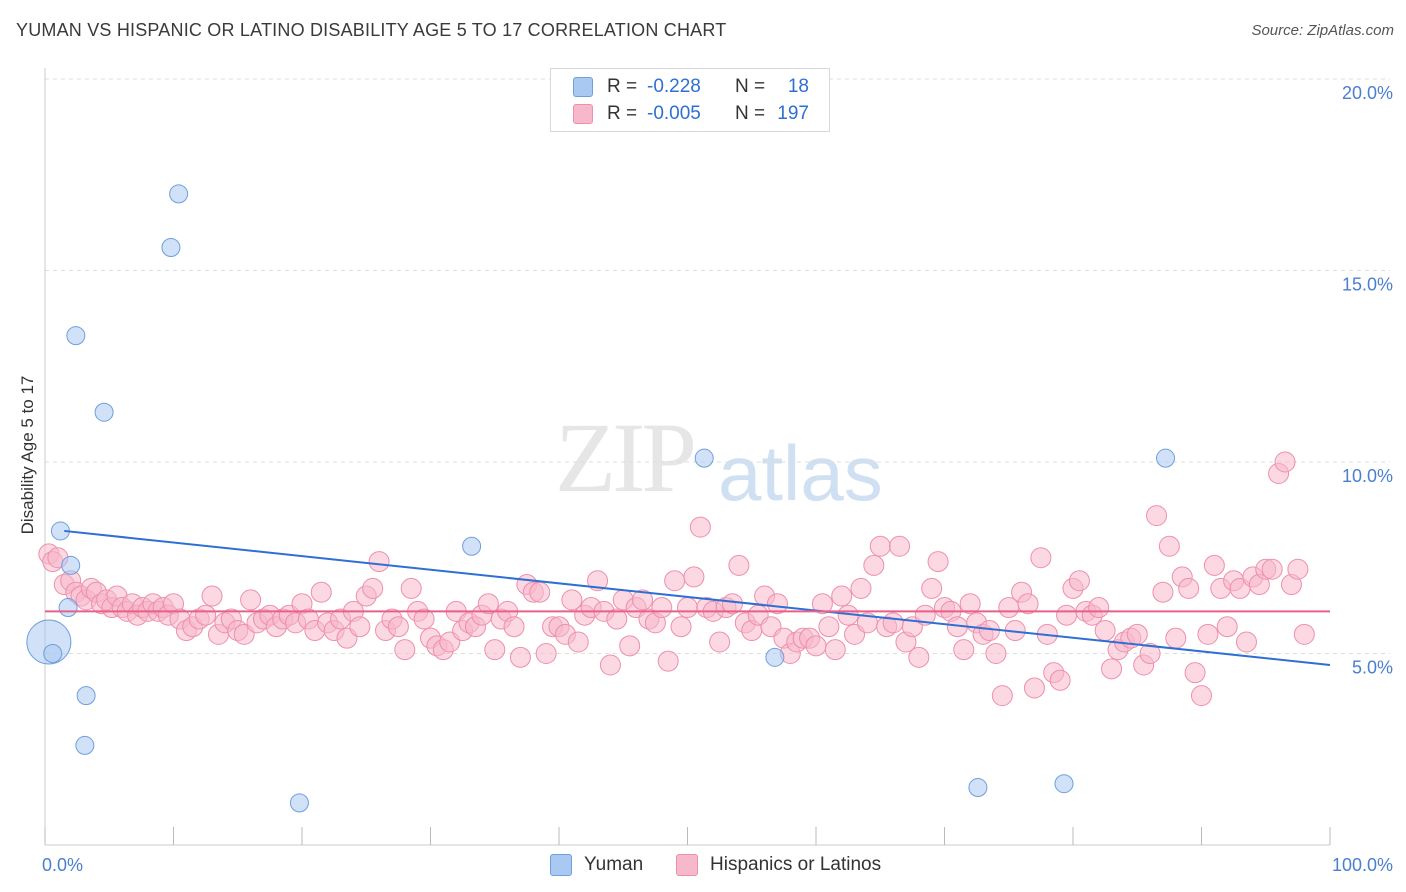  What do you see at coordinates (674, 86) in the screenshot?
I see `legend-r-value: -0.228` at bounding box center [674, 86].